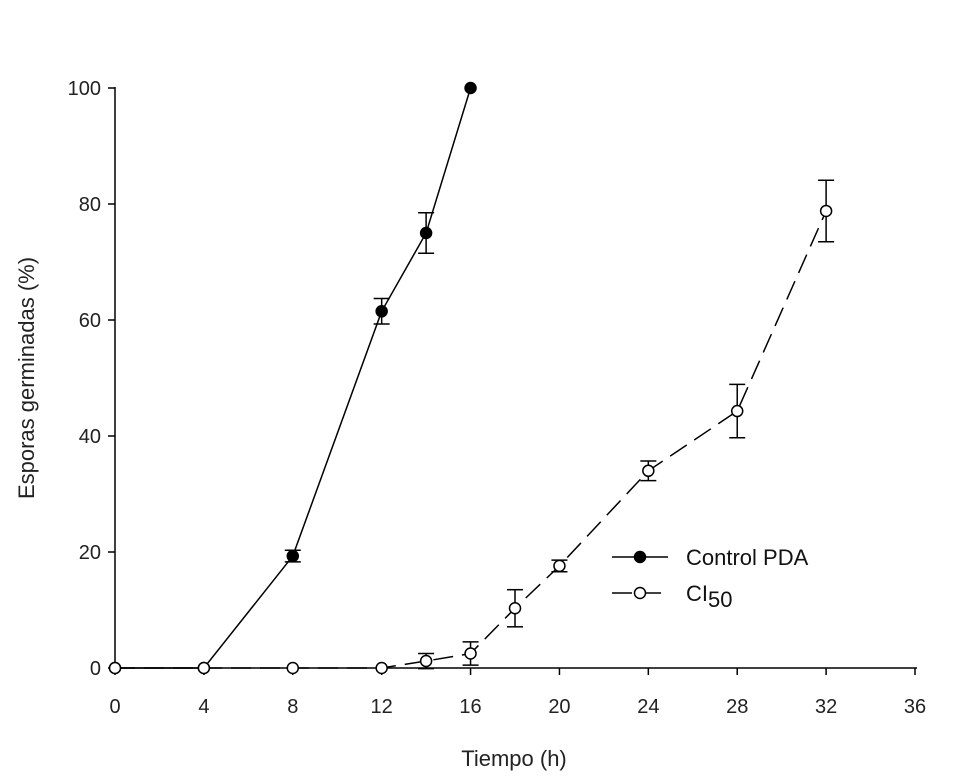 This screenshot has width=953, height=778. Describe the element at coordinates (470, 707) in the screenshot. I see `x-tick-label: 16` at that location.